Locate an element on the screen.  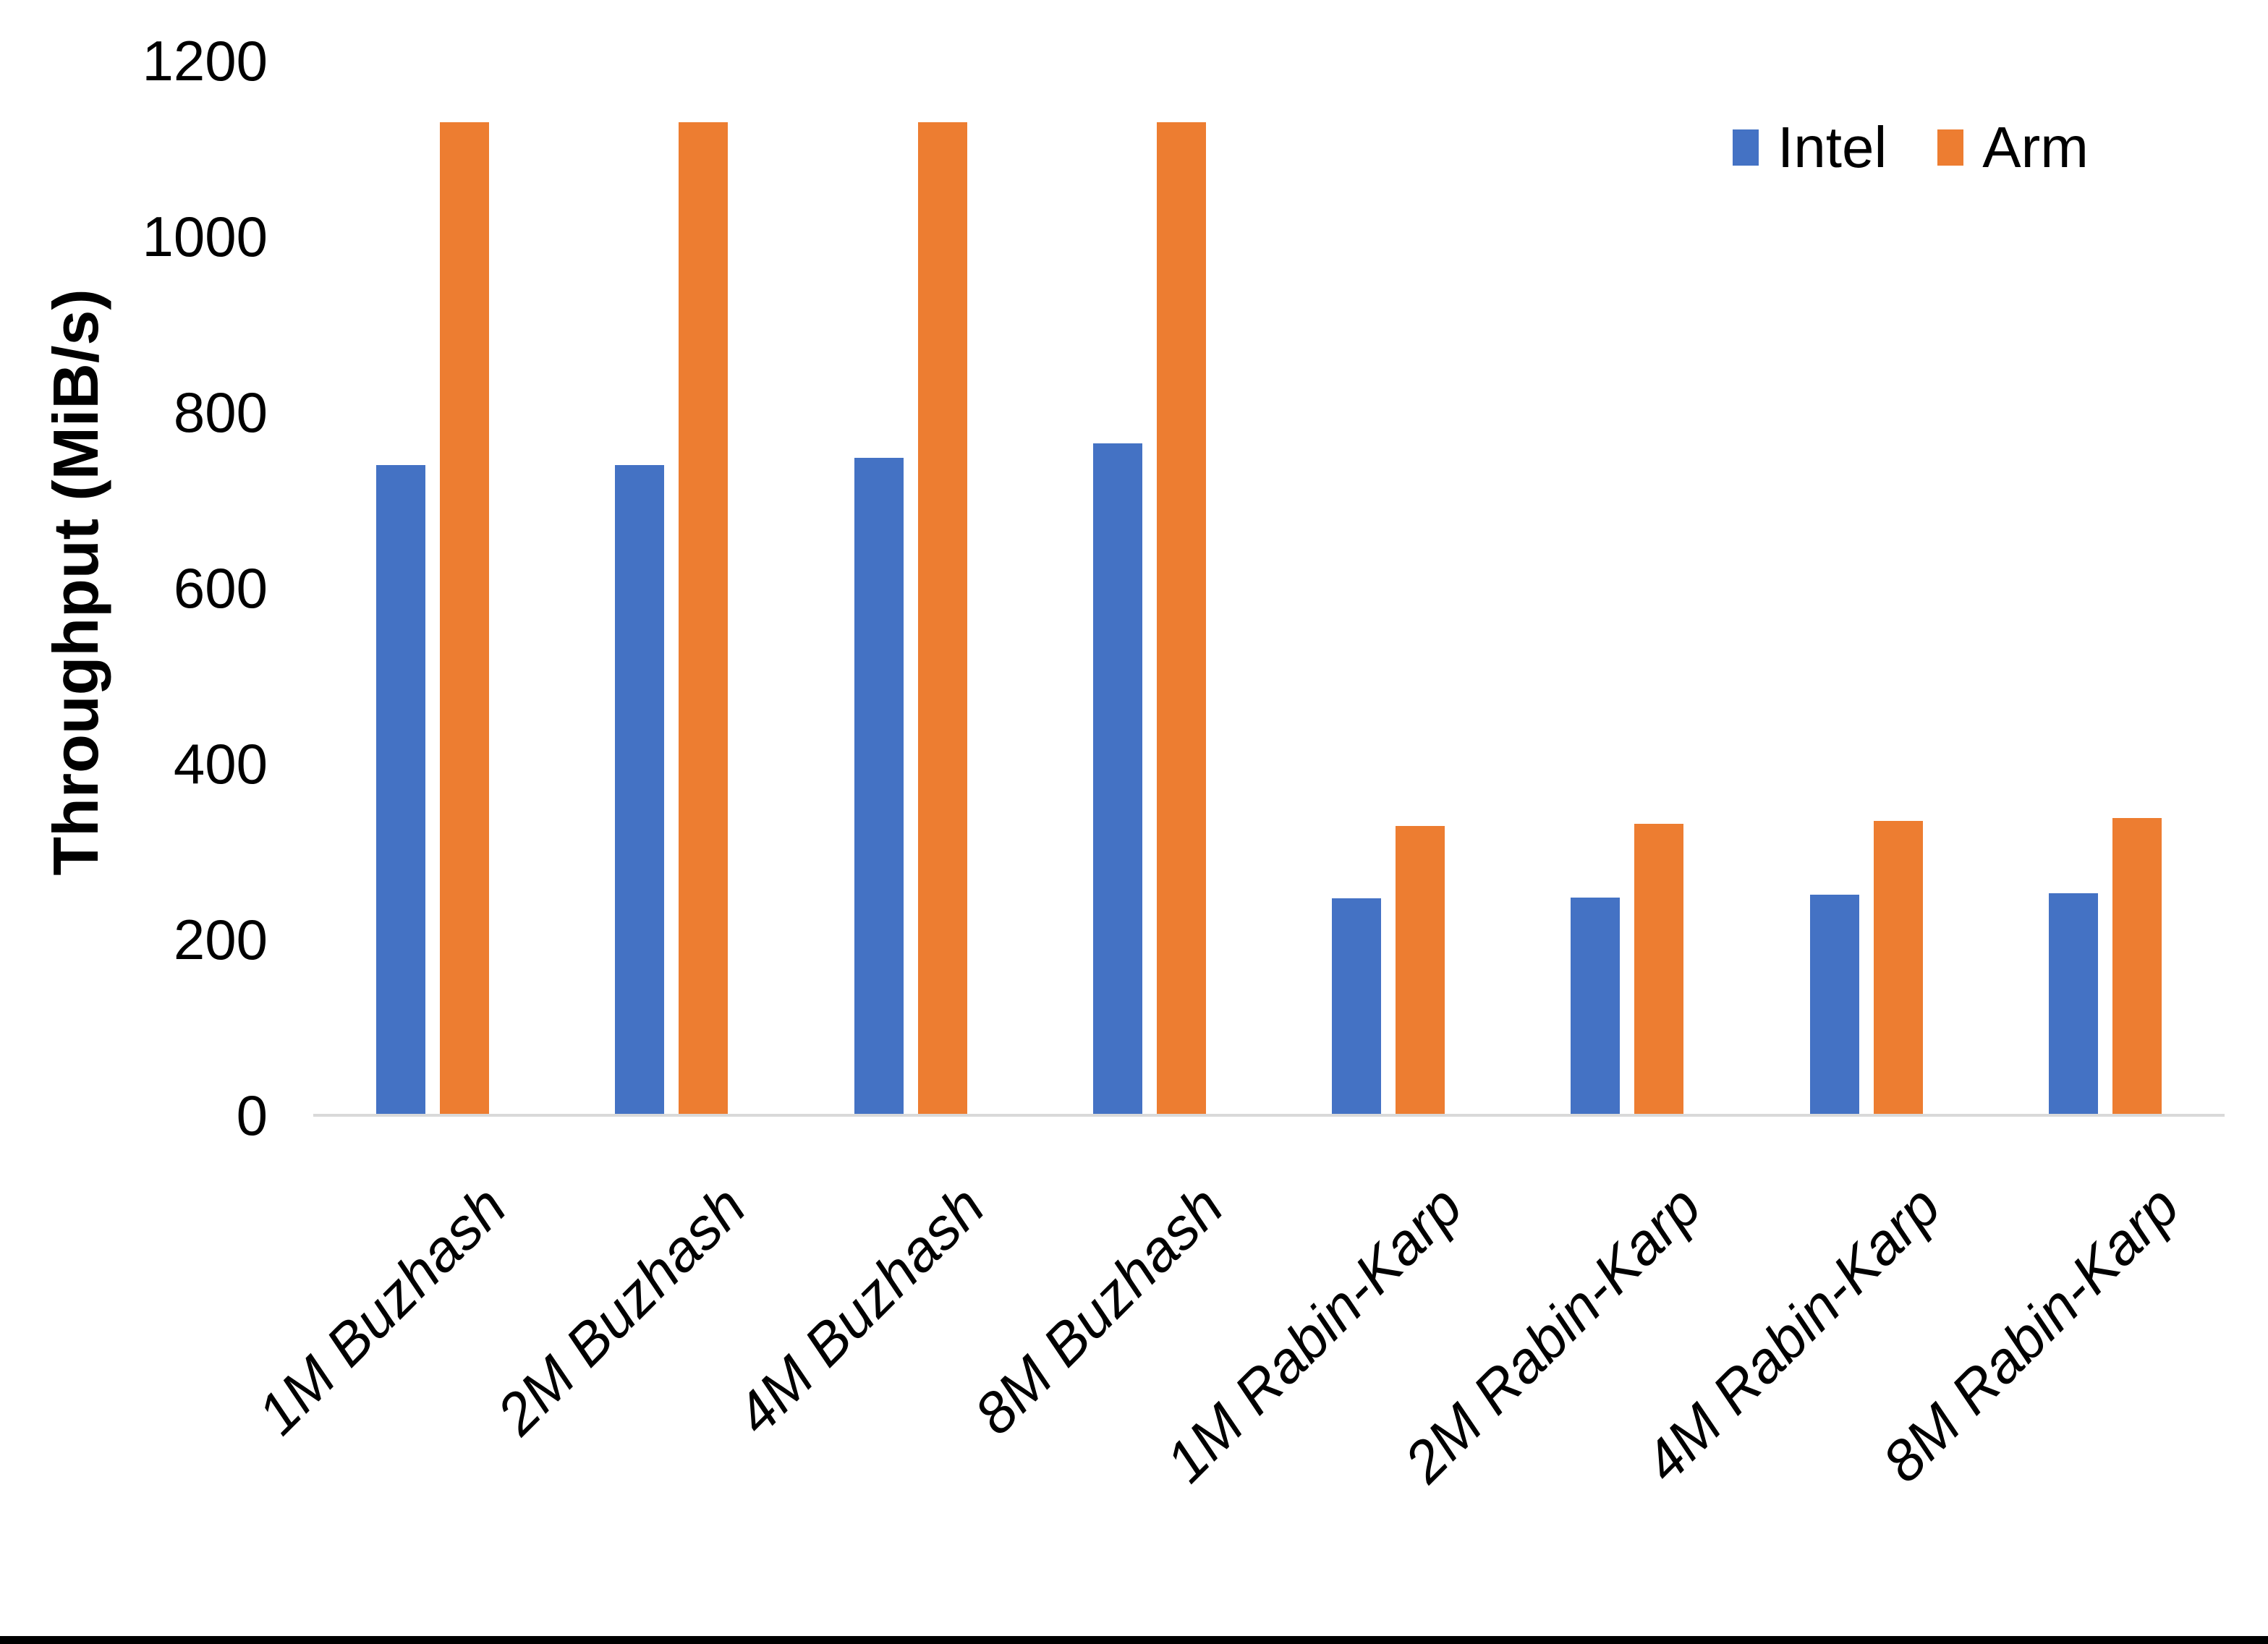
bar-intel-2m-buzhash is located at coordinates (640, 790).